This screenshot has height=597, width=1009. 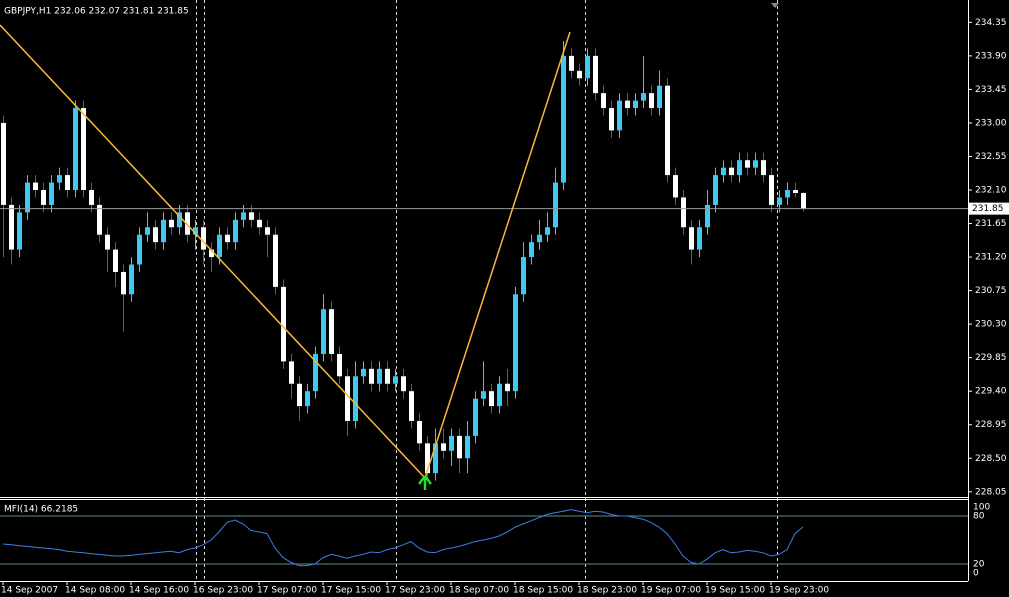 What do you see at coordinates (159, 591) in the screenshot?
I see `x-tick-label: 14 Sep 16:00` at bounding box center [159, 591].